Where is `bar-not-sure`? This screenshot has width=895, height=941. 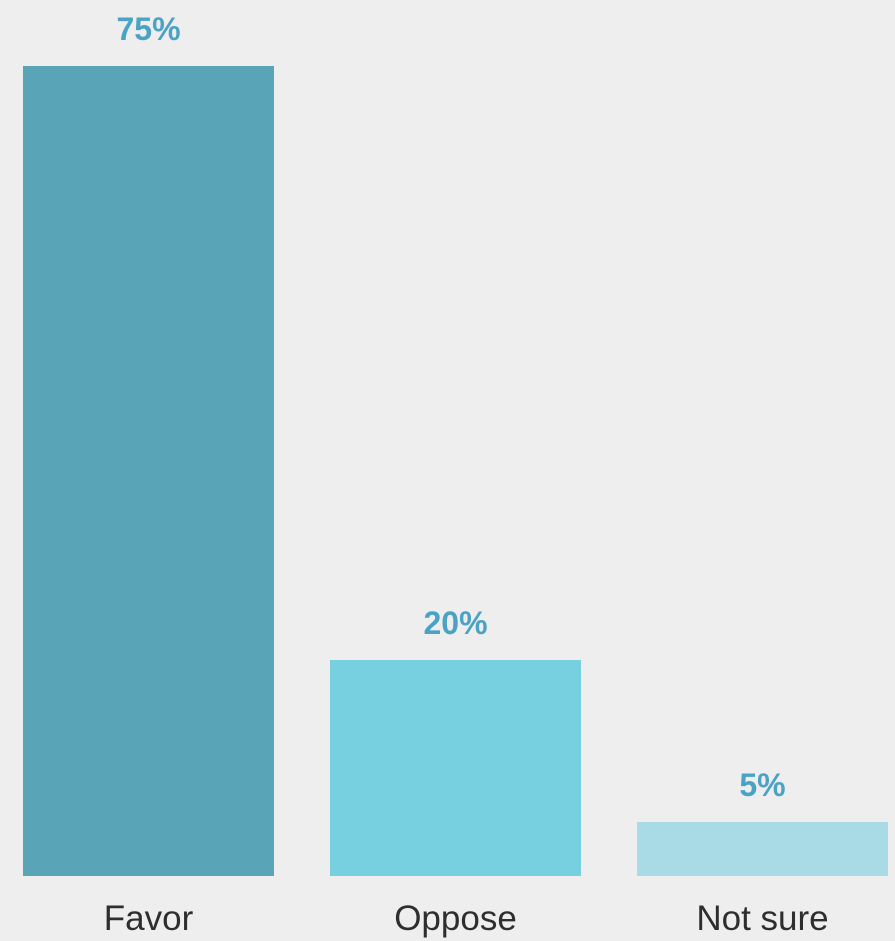 bar-not-sure is located at coordinates (762, 849).